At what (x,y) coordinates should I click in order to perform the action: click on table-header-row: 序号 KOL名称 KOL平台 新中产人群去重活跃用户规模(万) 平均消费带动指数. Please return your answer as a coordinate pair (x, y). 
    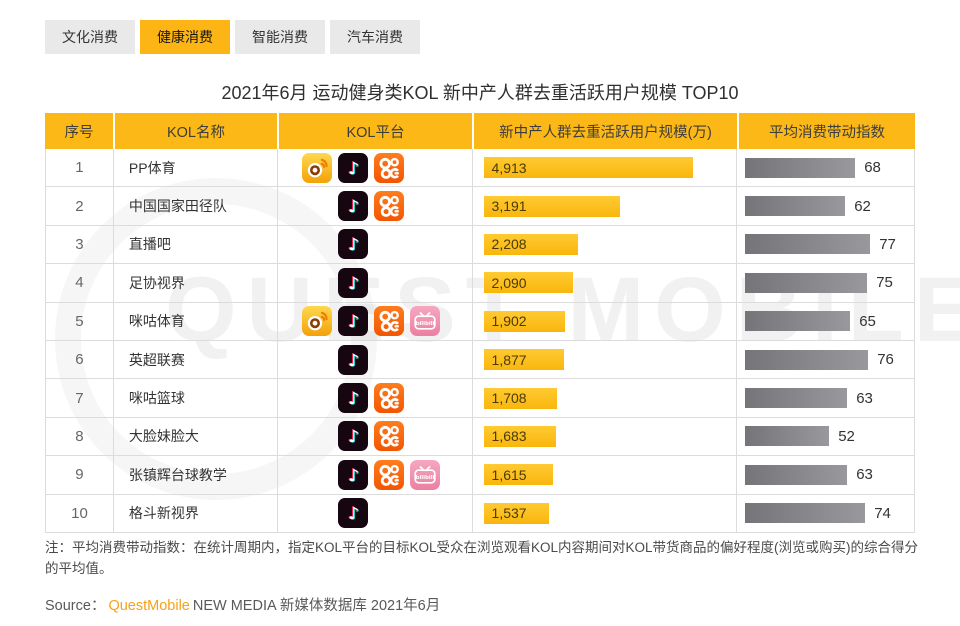
    Looking at the image, I should click on (480, 131).